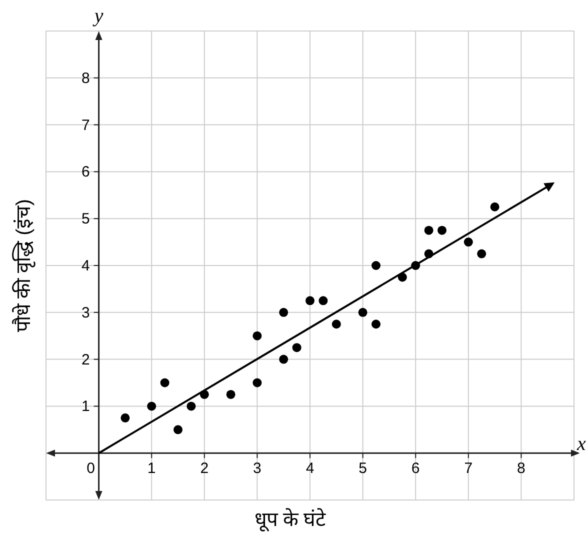  What do you see at coordinates (24, 265) in the screenshot?
I see `y-axis-title: पौधे की वृद्धि (इंच)` at bounding box center [24, 265].